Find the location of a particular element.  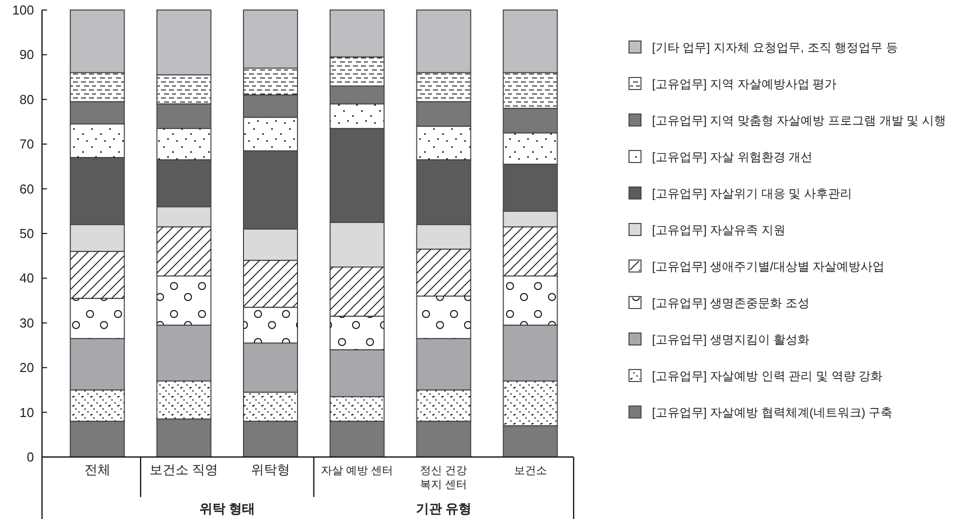

legend-label: [고유업무] 생명지킴이 활성화 is located at coordinates (731, 339).